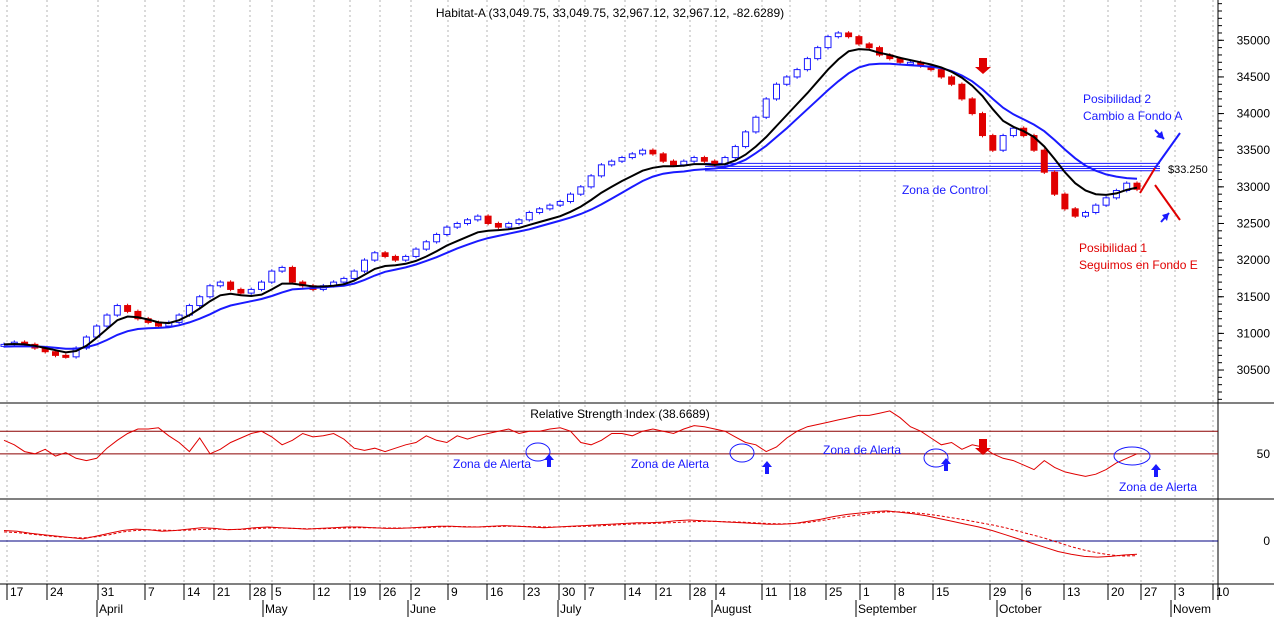 The width and height of the screenshot is (1274, 617). Describe the element at coordinates (1266, 541) in the screenshot. I see `macd-tick-label: 0` at that location.